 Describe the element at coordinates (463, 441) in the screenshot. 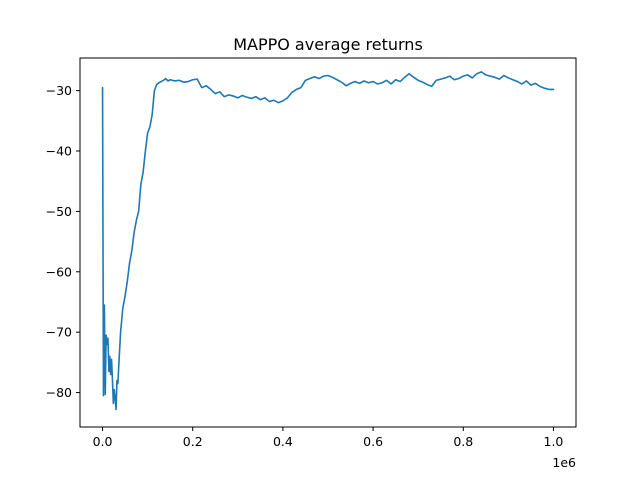

I see `x-tick-label: 0.8` at that location.